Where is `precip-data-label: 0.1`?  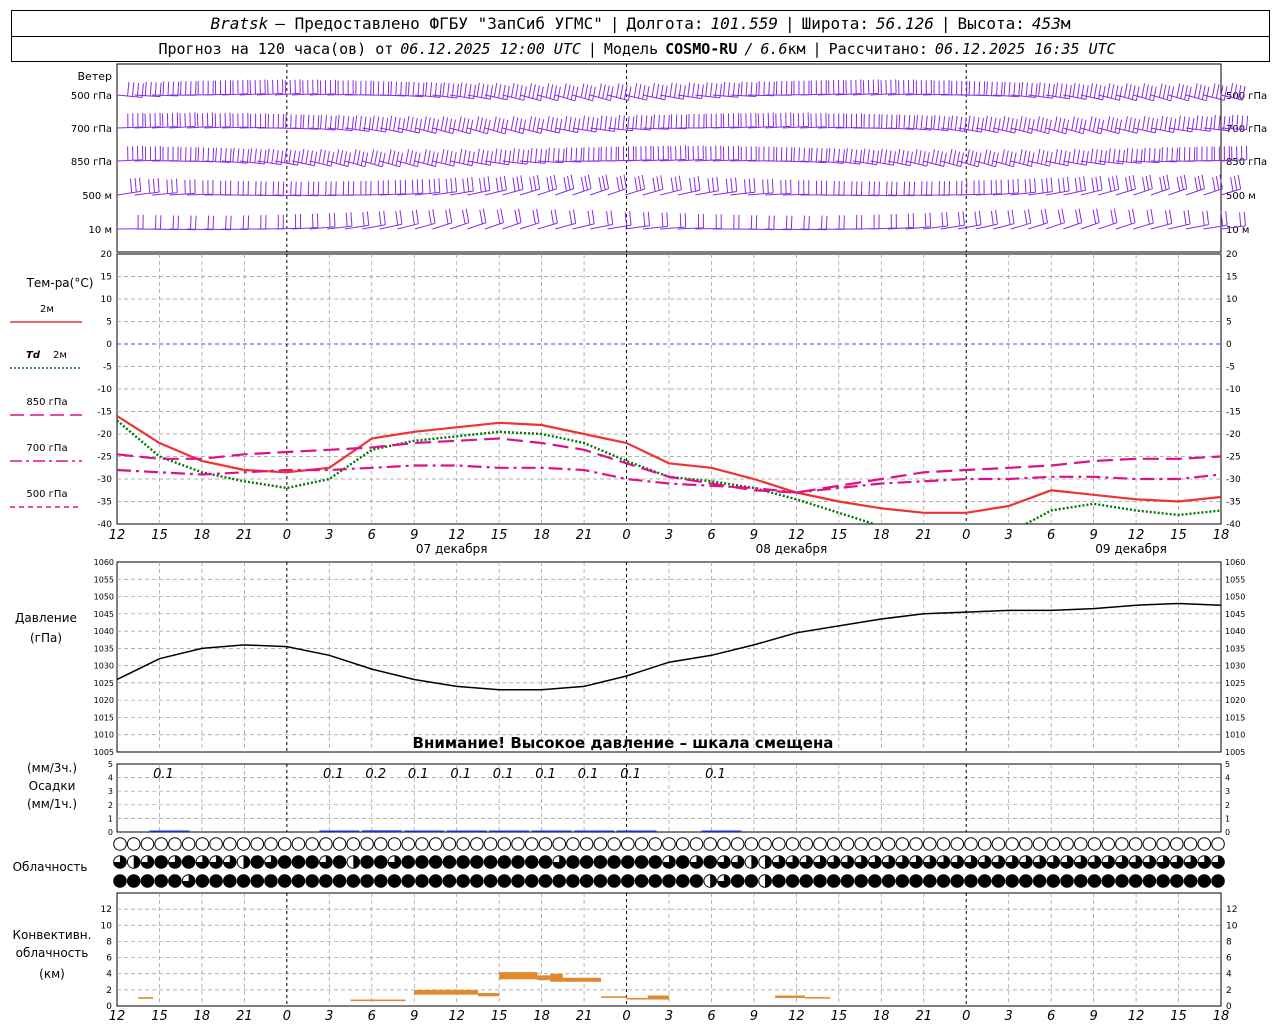
precip-data-label: 0.1 is located at coordinates (630, 774).